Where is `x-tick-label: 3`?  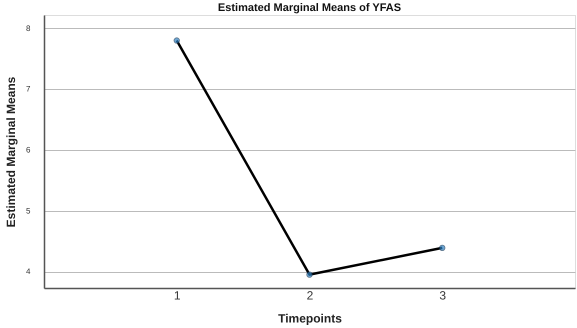 x-tick-label: 3 is located at coordinates (442, 295).